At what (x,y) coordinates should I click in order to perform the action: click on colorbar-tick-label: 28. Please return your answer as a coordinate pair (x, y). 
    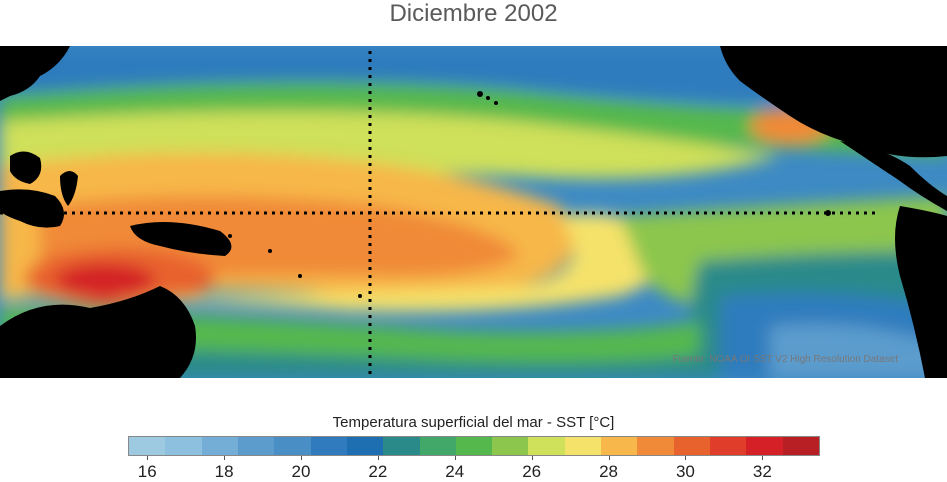
    Looking at the image, I should click on (609, 471).